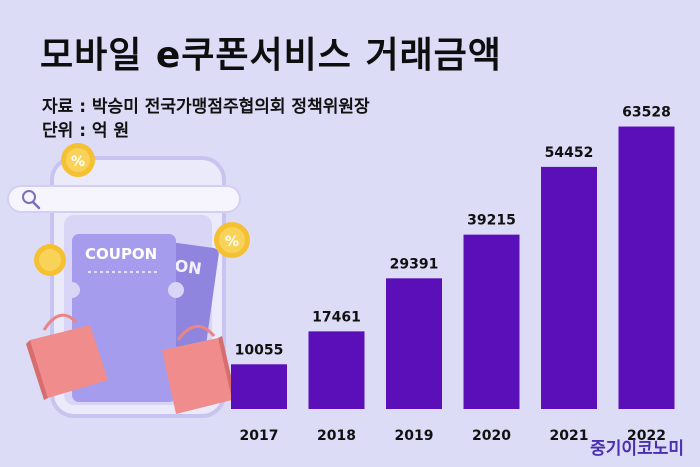  Describe the element at coordinates (646, 436) in the screenshot. I see `x-tick-label-2022: 2022` at that location.